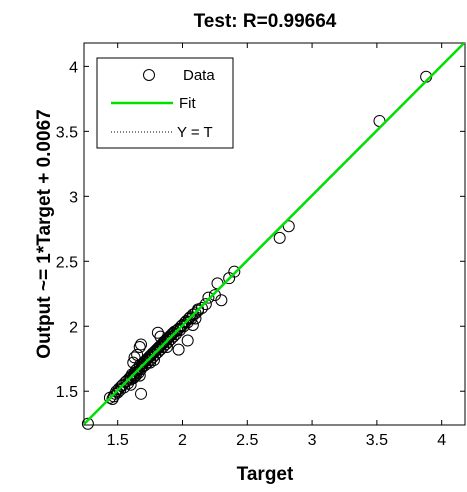  I want to click on legend-label: Y = T, so click(195, 132).